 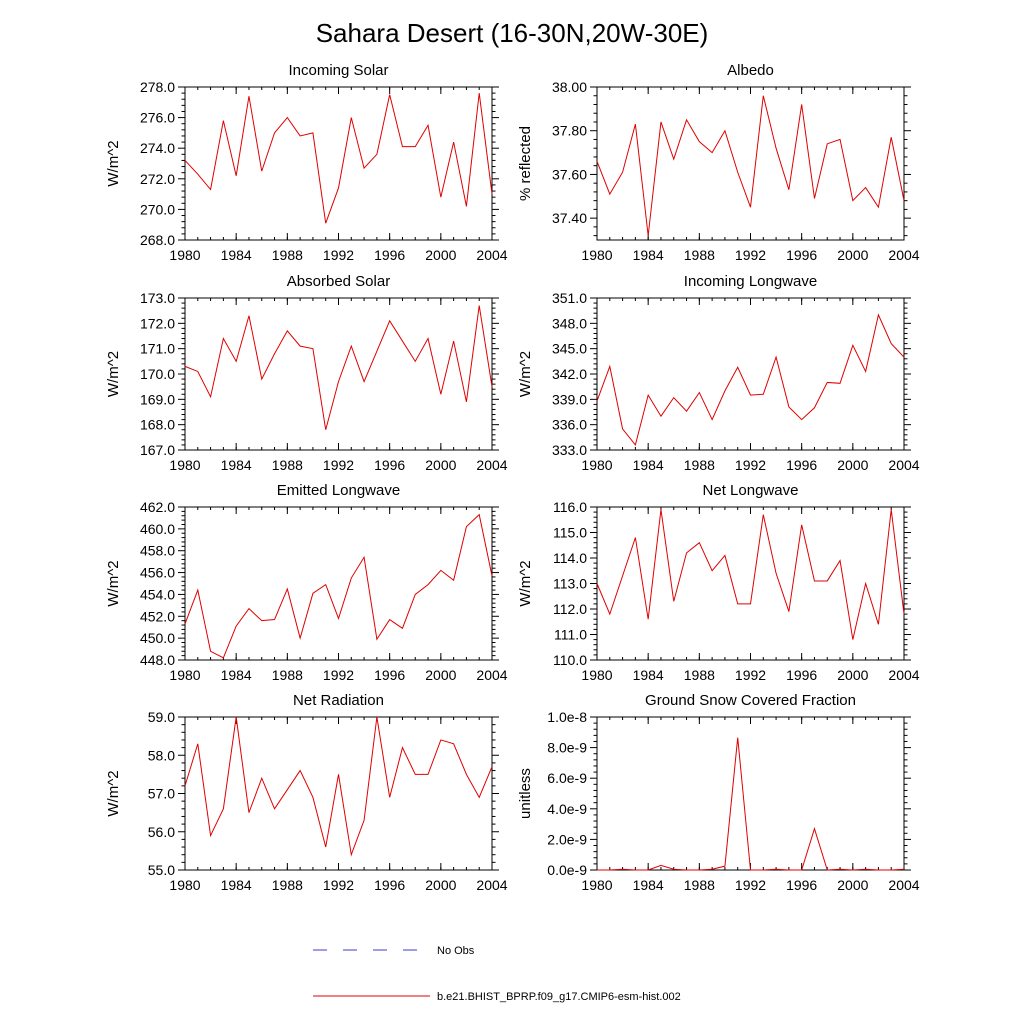 I want to click on y-tick-label: 458.0, so click(x=157, y=551).